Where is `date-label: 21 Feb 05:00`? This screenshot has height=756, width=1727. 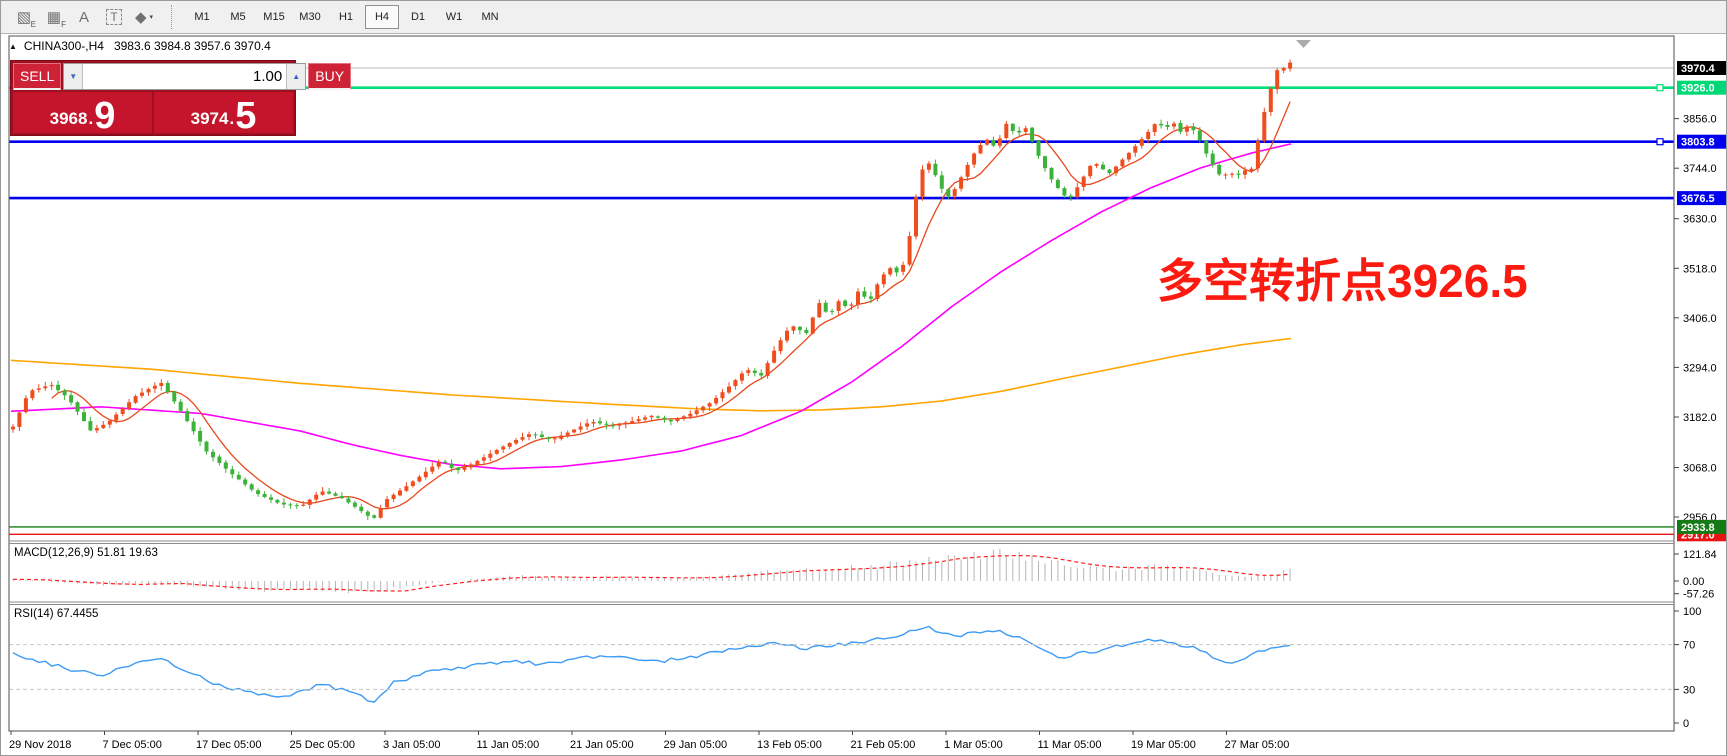
date-label: 21 Feb 05:00 is located at coordinates (883, 745).